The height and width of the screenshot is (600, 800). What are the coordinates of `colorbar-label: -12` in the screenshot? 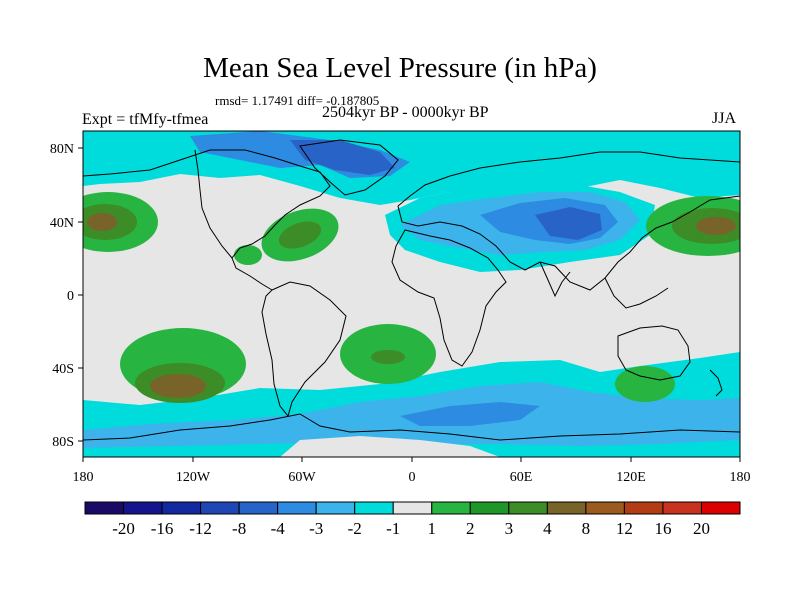 It's located at (200, 528).